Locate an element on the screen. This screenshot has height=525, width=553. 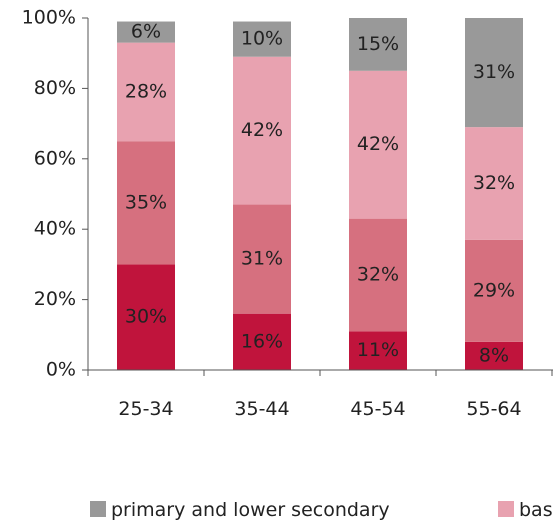
data-label: 28% is located at coordinates (146, 91).